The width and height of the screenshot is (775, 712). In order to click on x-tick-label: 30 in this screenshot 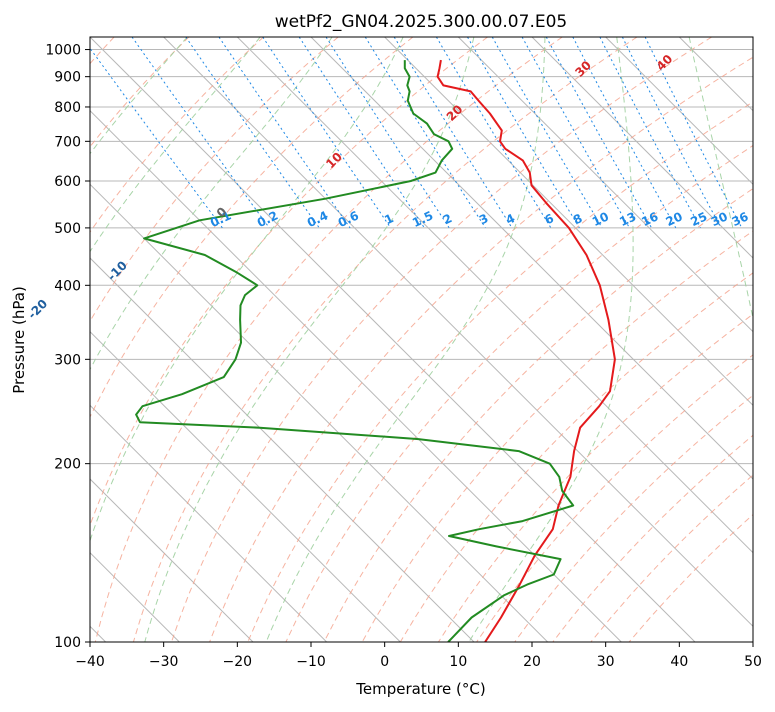, I will do `click(606, 662)`.